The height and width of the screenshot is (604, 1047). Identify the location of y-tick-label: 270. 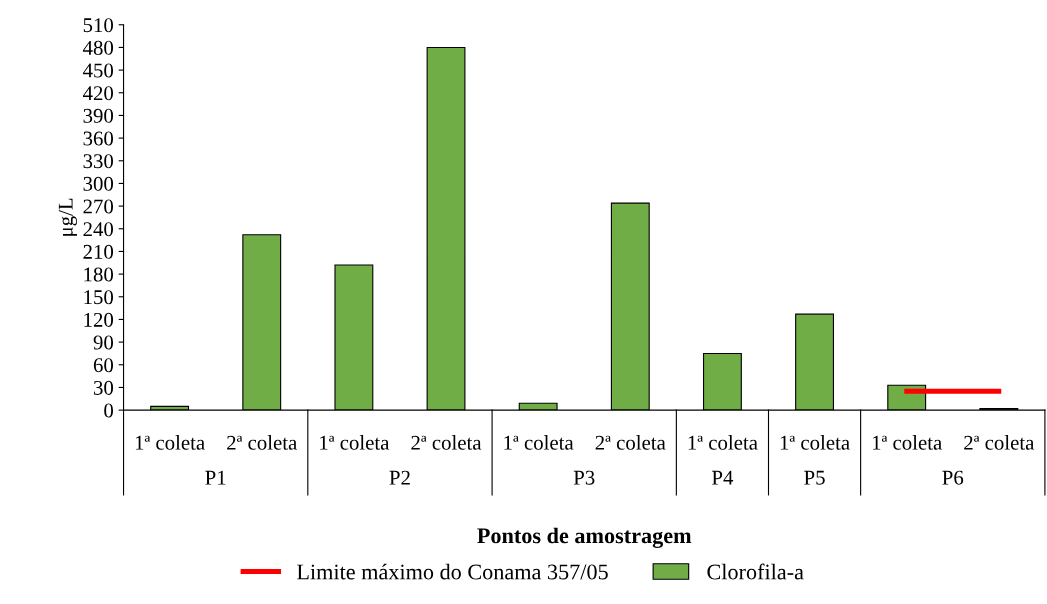
(98, 206).